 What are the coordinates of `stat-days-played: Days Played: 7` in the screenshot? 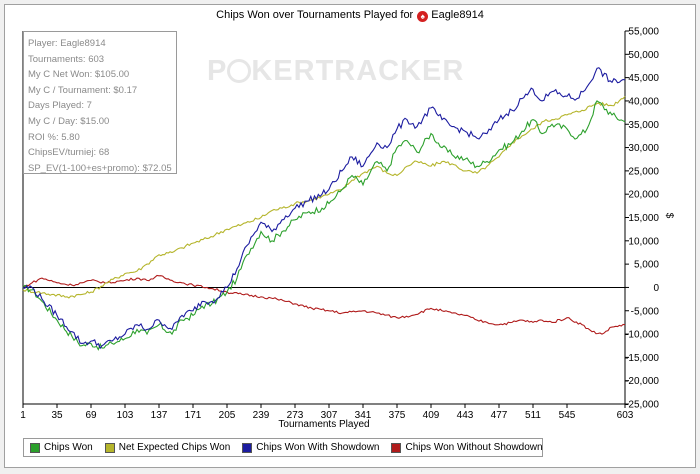 It's located at (60, 106).